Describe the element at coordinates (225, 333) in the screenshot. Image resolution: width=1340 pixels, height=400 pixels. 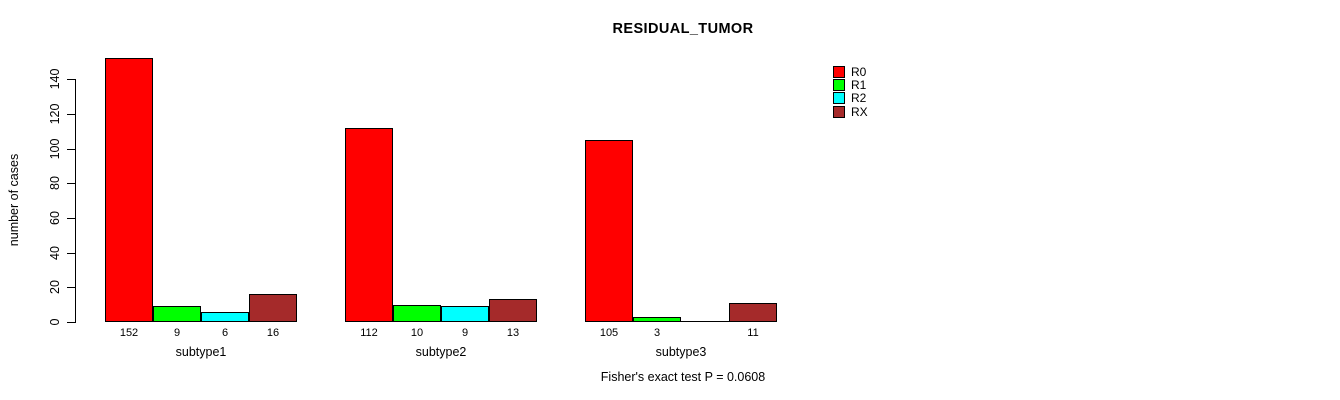
I see `bar-value-label-R2-subtype1: 6` at that location.